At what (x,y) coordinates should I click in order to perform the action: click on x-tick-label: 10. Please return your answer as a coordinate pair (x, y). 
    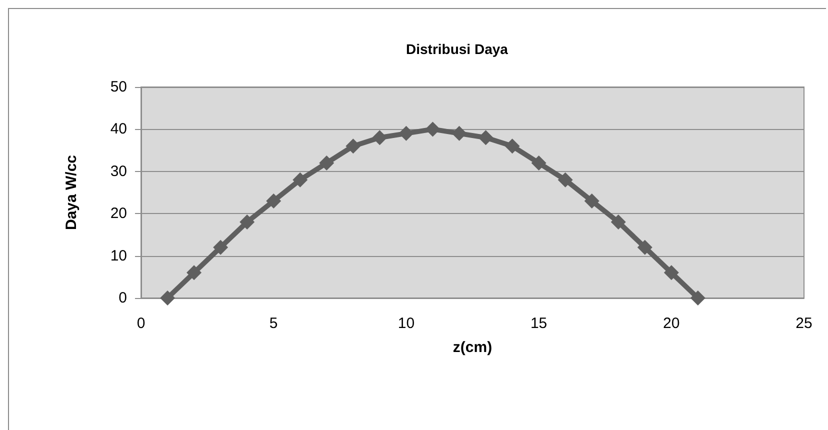
    Looking at the image, I should click on (406, 323).